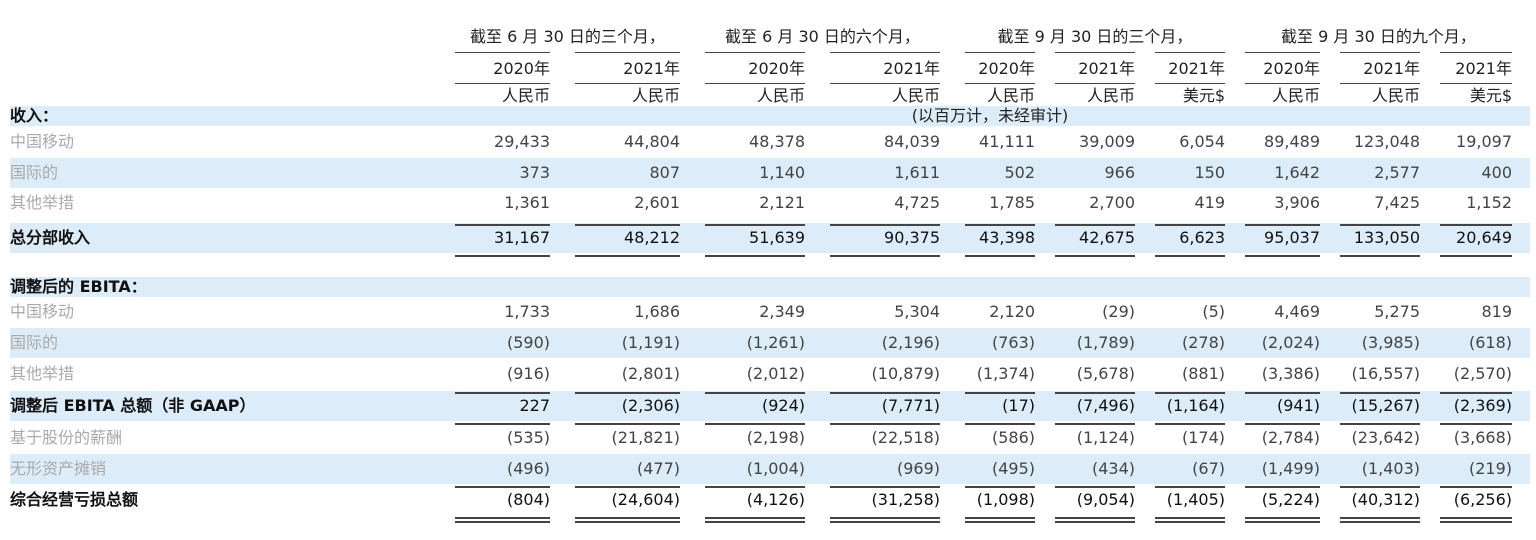  I want to click on cell: (1,789), so click(1105, 342).